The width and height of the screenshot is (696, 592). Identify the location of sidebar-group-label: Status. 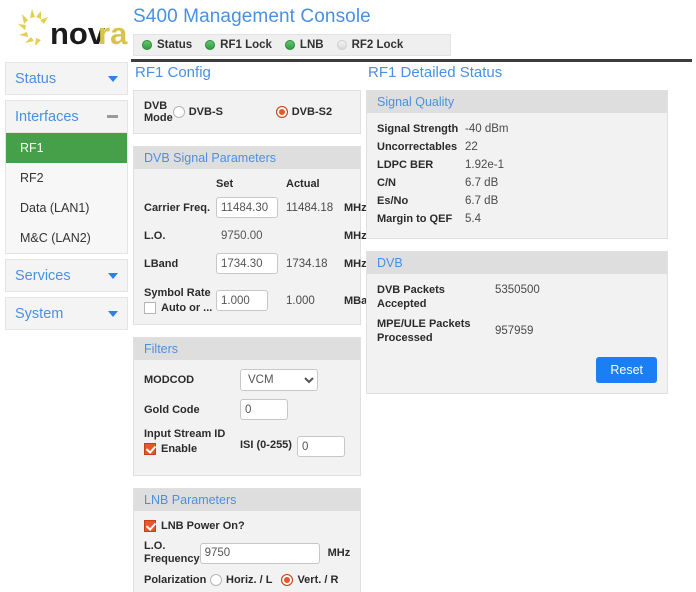
(36, 78).